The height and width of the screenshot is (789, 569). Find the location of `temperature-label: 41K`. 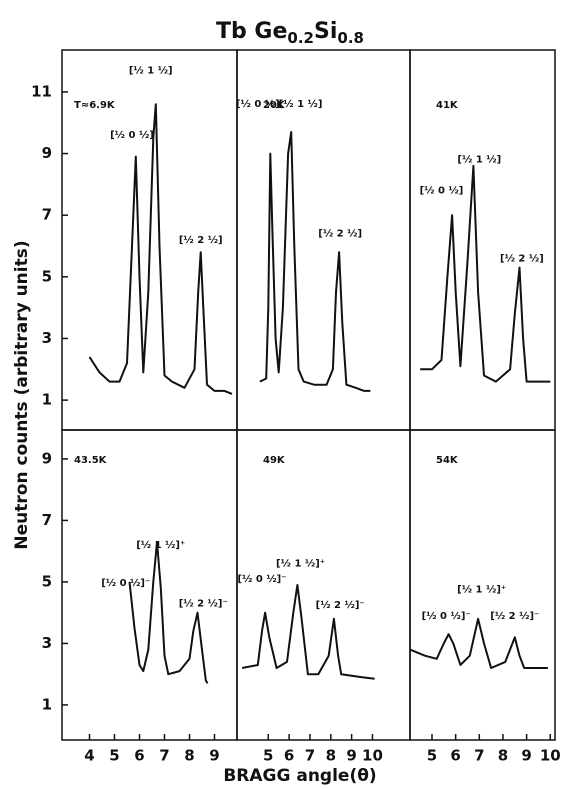

temperature-label: 41K is located at coordinates (447, 105).